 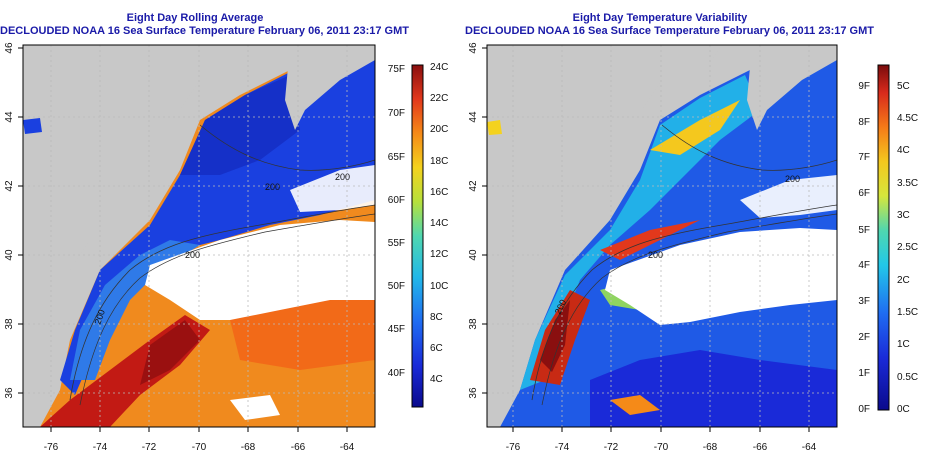 I want to click on right-lon-tick: -76, so click(x=513, y=447).